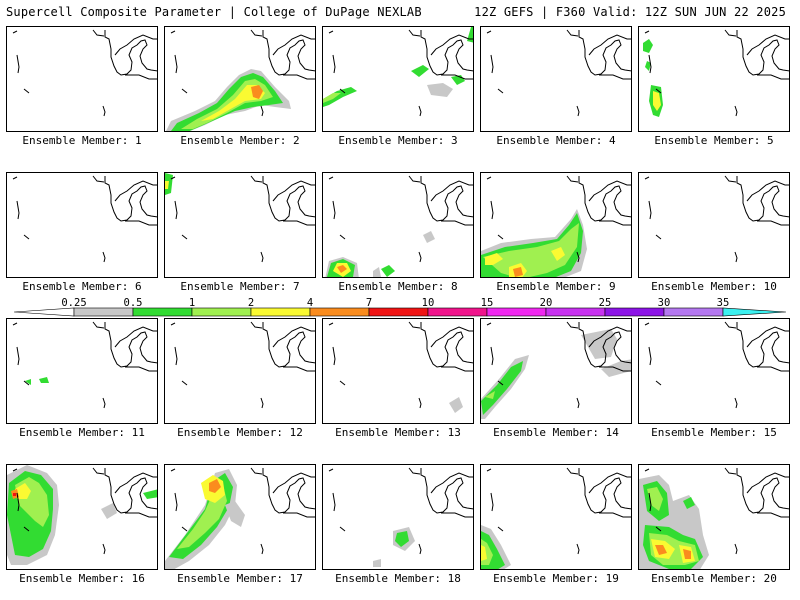 This screenshot has width=800, height=600. I want to click on color-scale-tick-label: 0.5, so click(133, 303).